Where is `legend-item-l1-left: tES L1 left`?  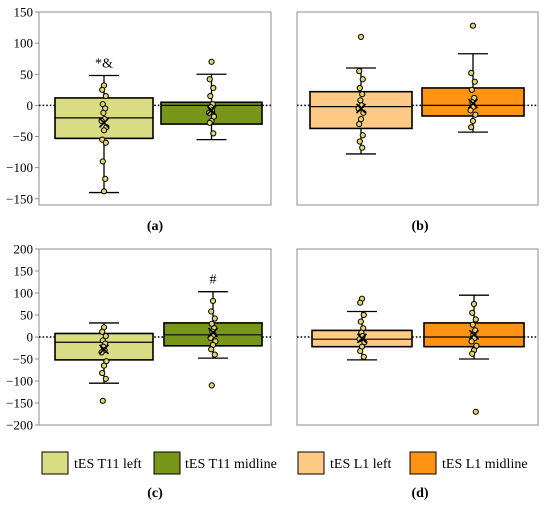
legend-item-l1-left: tES L1 left is located at coordinates (344, 463).